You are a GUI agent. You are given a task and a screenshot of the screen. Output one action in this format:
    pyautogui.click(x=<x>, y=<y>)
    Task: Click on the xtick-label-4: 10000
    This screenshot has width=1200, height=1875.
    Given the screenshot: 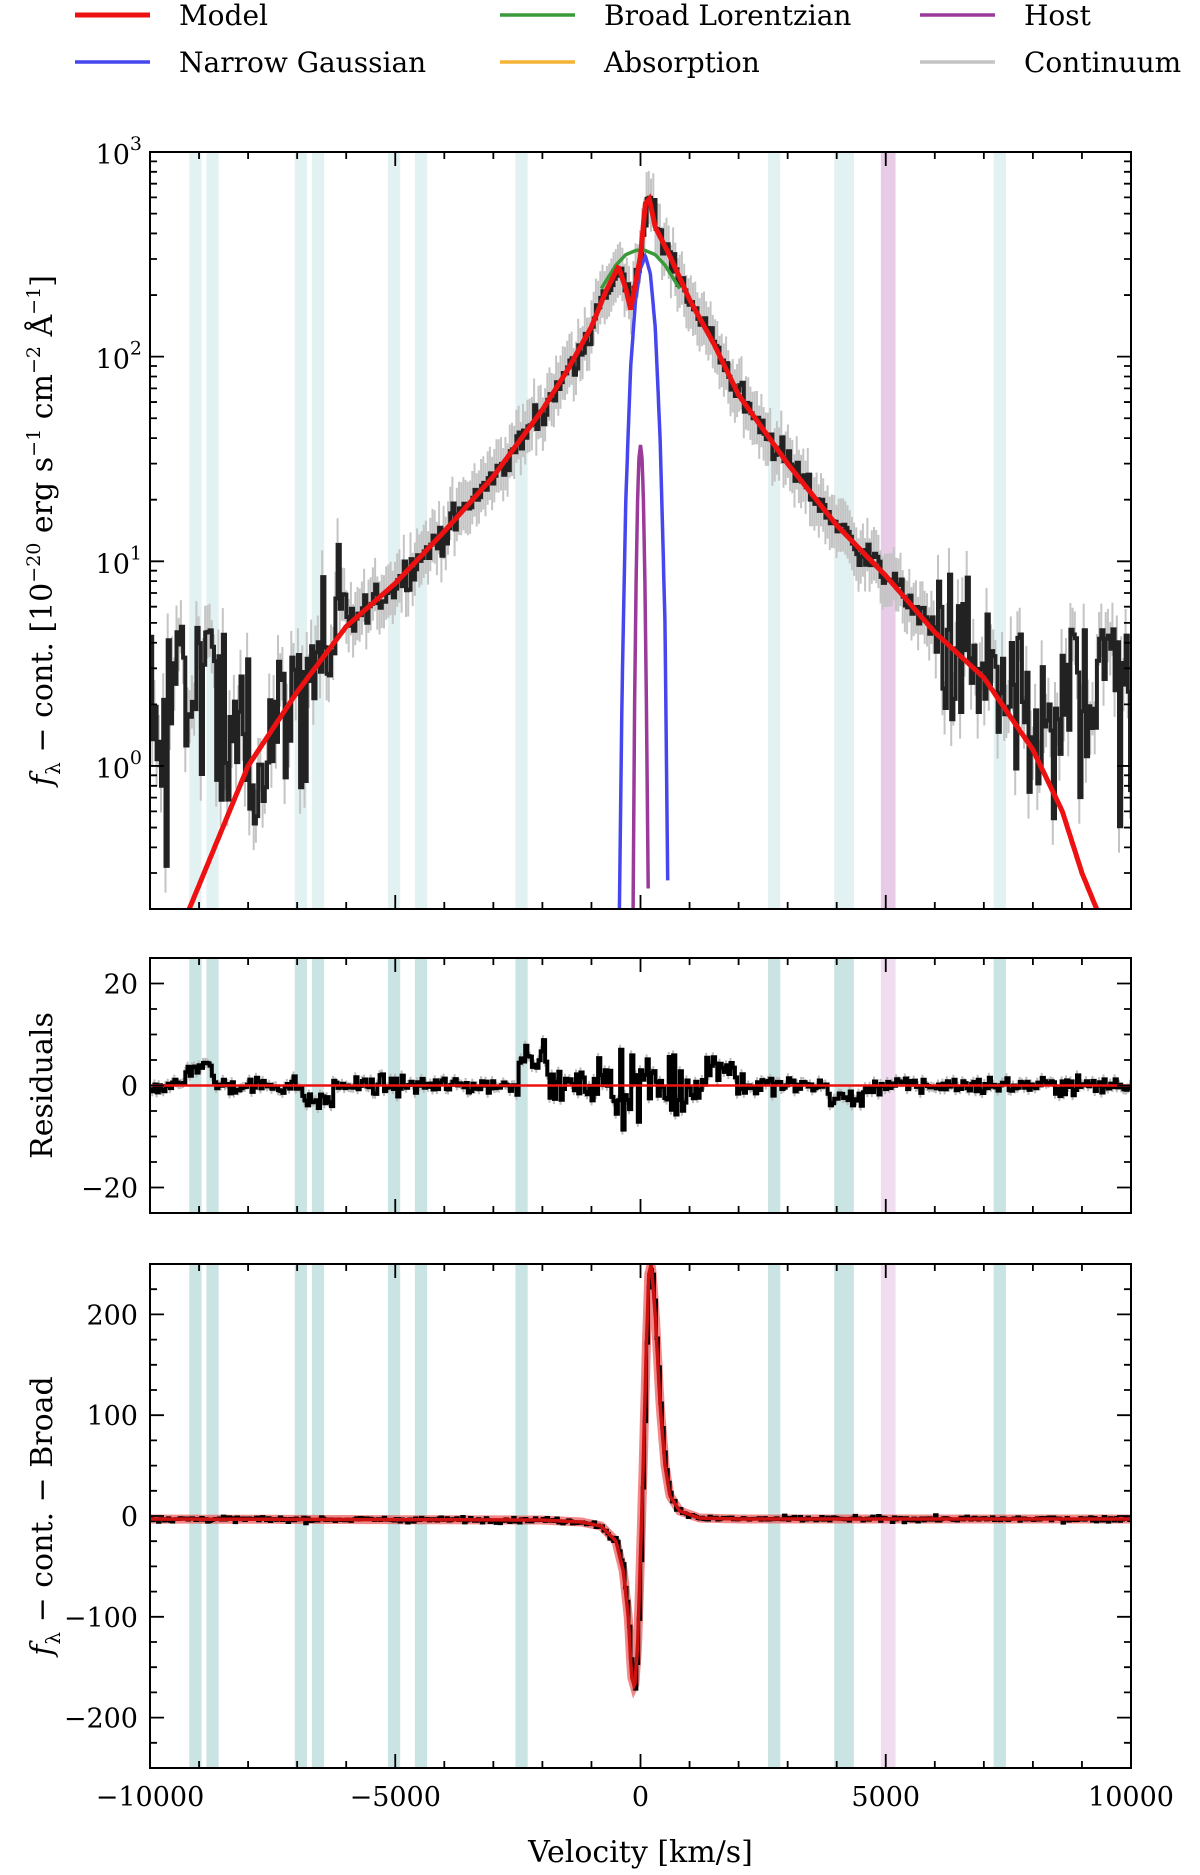 What is the action you would take?
    pyautogui.click(x=1131, y=1797)
    